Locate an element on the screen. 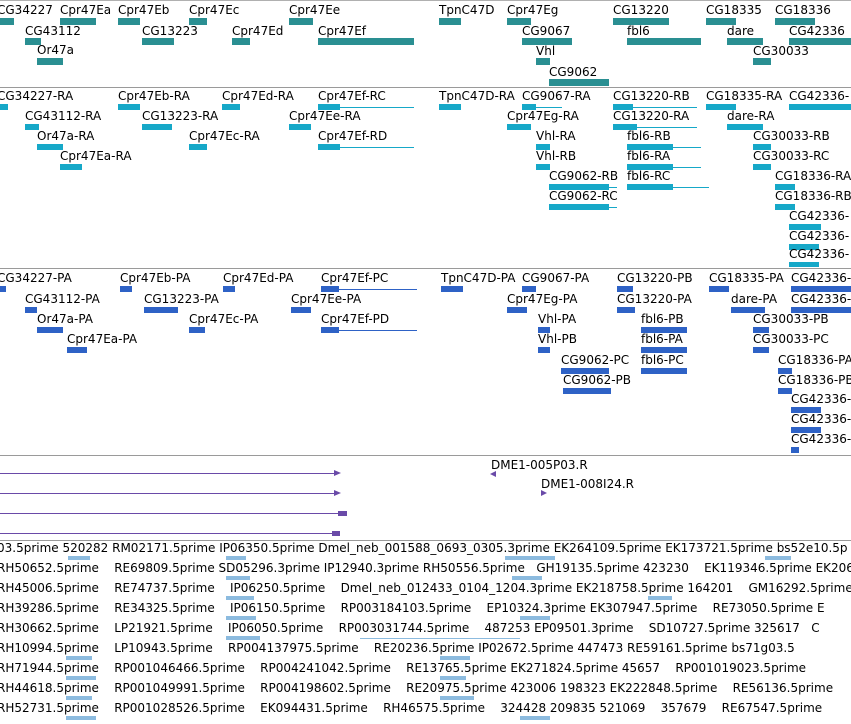 This screenshot has height=724, width=851. transcript-label: Vhl-RB is located at coordinates (556, 156).